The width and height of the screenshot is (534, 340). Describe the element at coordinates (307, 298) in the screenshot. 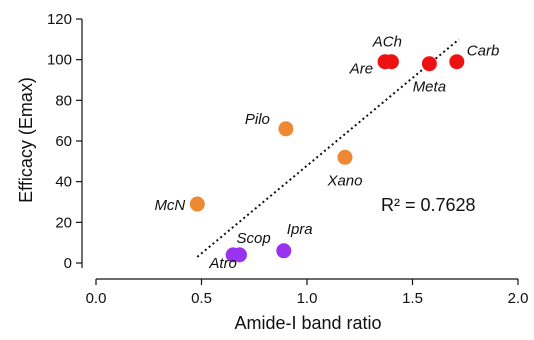

I see `x-tick-label: 1.0` at that location.